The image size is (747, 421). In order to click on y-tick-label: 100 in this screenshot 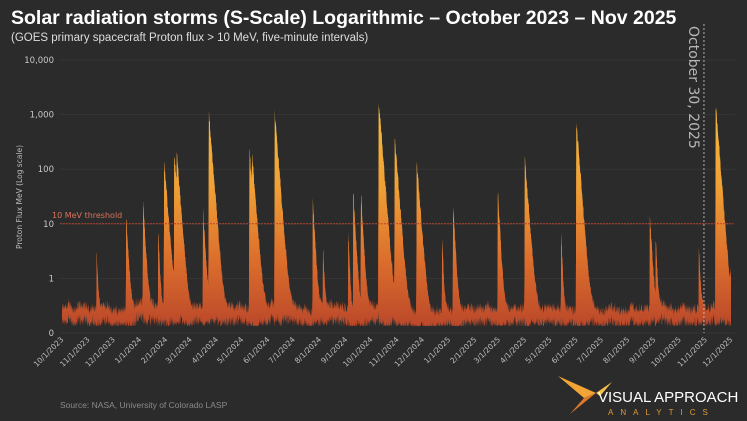, I will do `click(46, 170)`.